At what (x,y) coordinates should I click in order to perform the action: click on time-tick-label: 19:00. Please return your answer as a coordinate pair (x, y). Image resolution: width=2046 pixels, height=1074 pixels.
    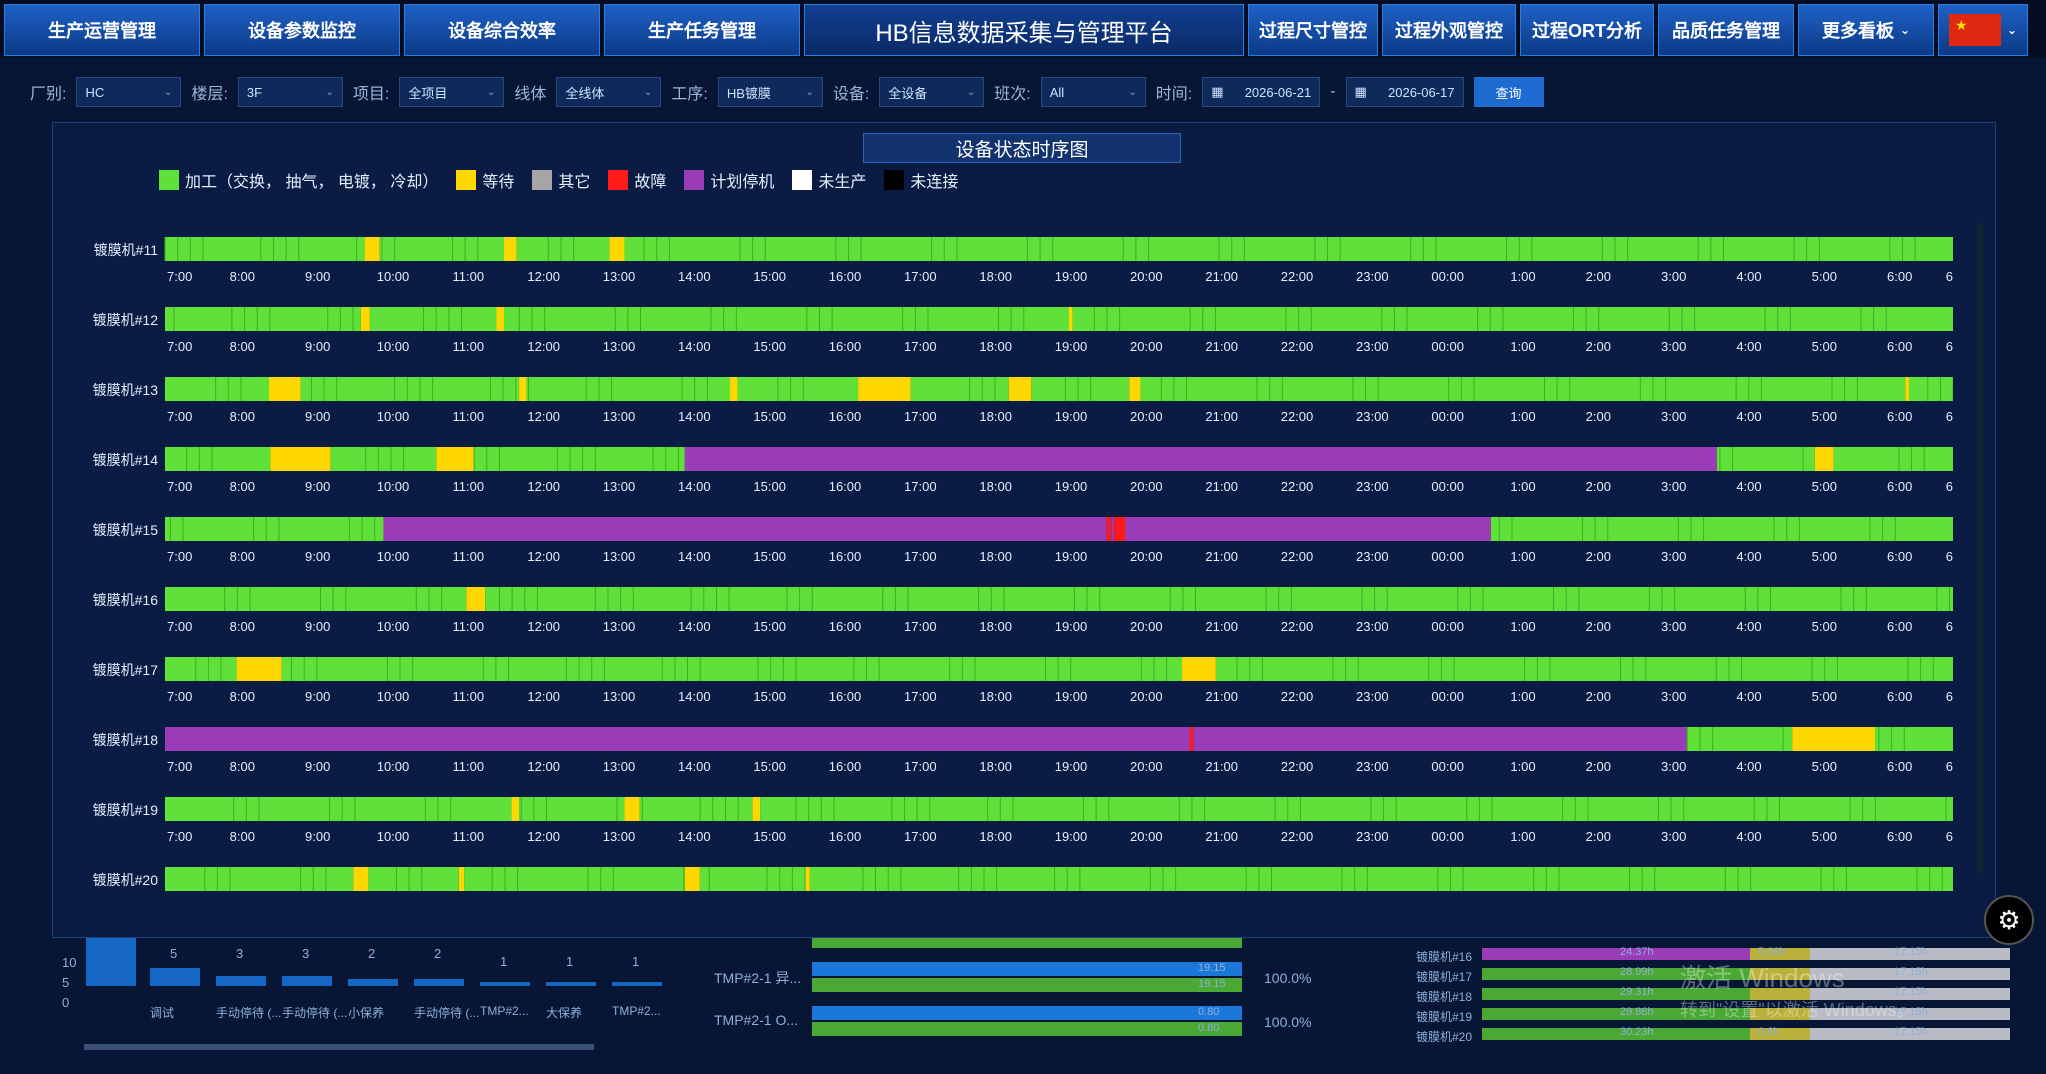
    Looking at the image, I should click on (1071, 276).